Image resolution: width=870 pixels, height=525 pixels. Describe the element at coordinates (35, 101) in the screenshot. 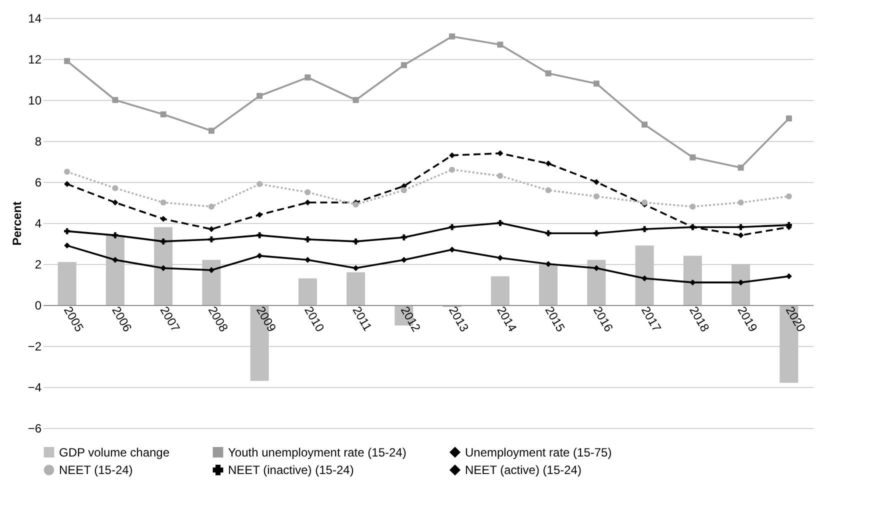

I see `y-tick-label: 10` at that location.